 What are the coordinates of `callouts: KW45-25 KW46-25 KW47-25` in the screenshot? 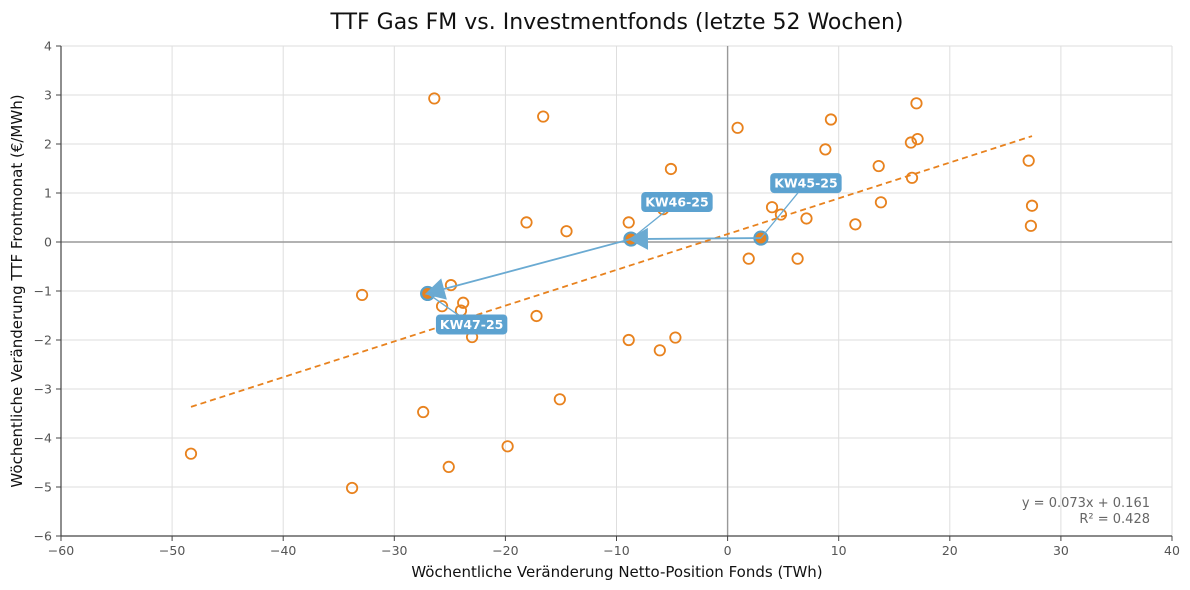 It's located at (634, 254).